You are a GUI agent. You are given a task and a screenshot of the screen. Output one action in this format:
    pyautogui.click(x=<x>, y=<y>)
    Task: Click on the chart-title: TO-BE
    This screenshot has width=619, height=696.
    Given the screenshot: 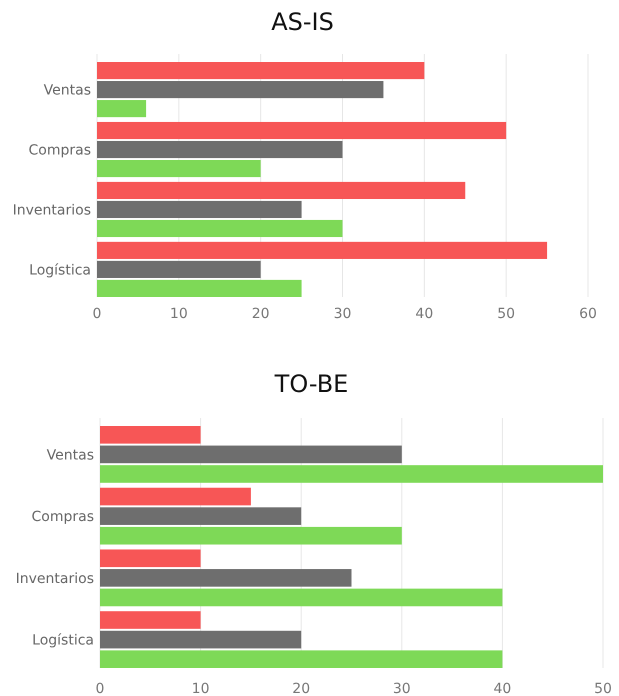 What is the action you would take?
    pyautogui.click(x=311, y=384)
    